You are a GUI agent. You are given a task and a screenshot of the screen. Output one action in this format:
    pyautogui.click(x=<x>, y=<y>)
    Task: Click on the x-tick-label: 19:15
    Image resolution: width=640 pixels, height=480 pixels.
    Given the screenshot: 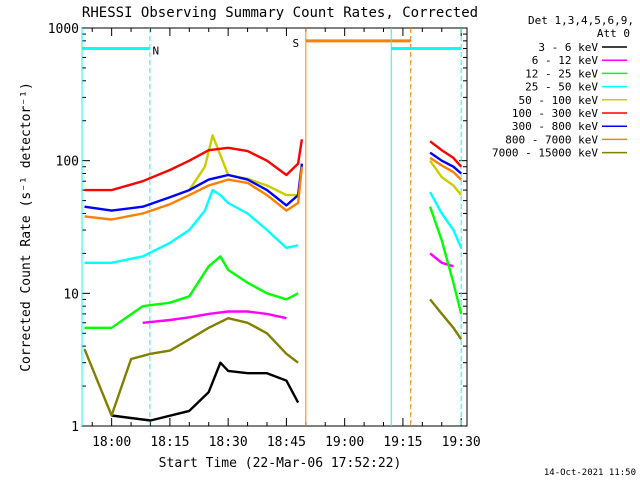 What is the action you would take?
    pyautogui.click(x=402, y=442)
    